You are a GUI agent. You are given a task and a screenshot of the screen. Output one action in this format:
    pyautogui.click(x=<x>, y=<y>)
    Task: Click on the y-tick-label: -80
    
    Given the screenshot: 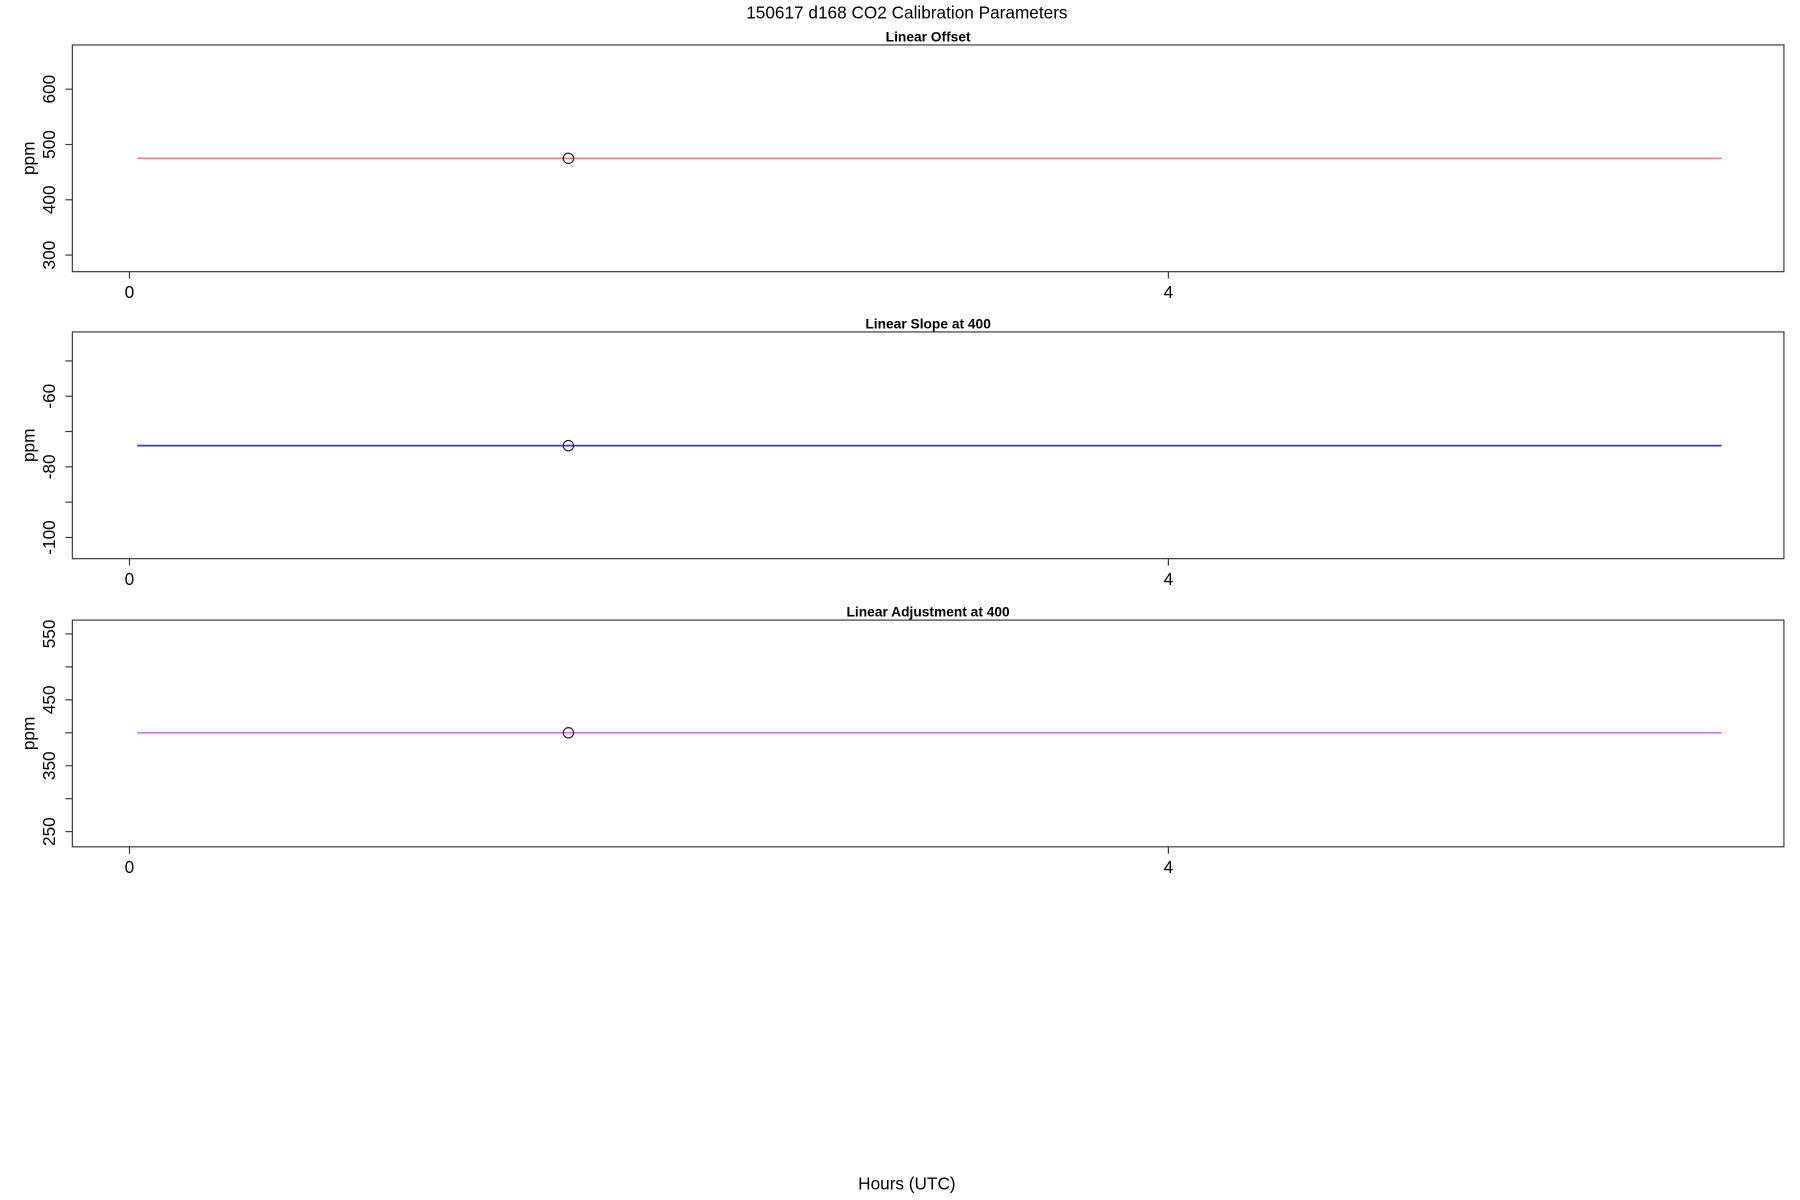 What is the action you would take?
    pyautogui.click(x=49, y=466)
    